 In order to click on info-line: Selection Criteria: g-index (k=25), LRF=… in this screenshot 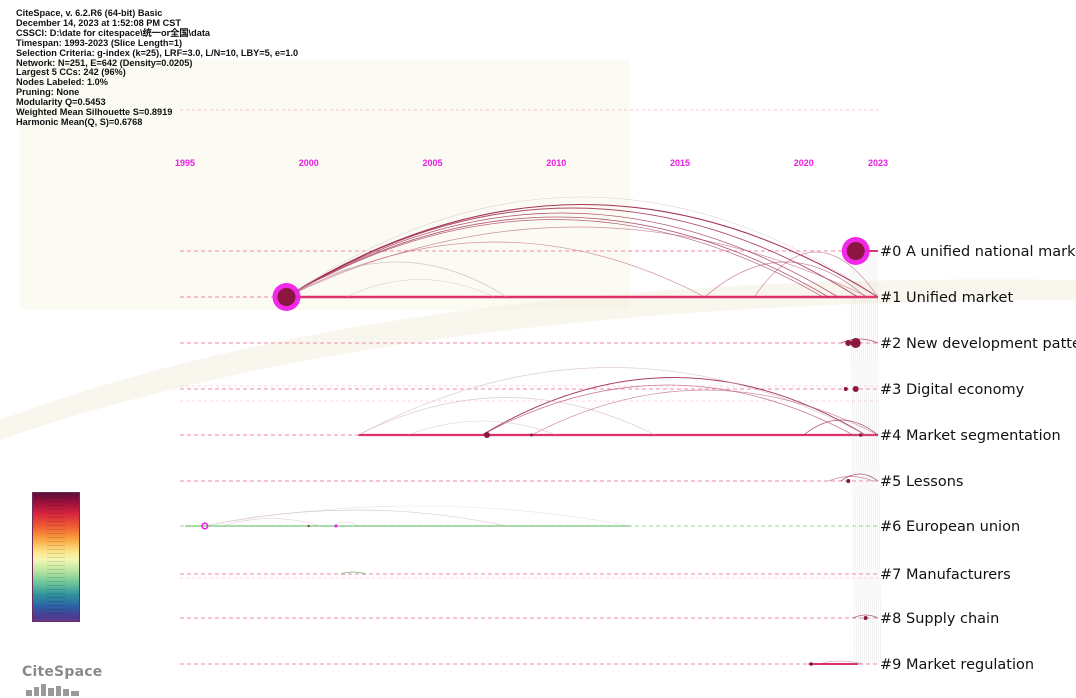, I will do `click(157, 52)`.